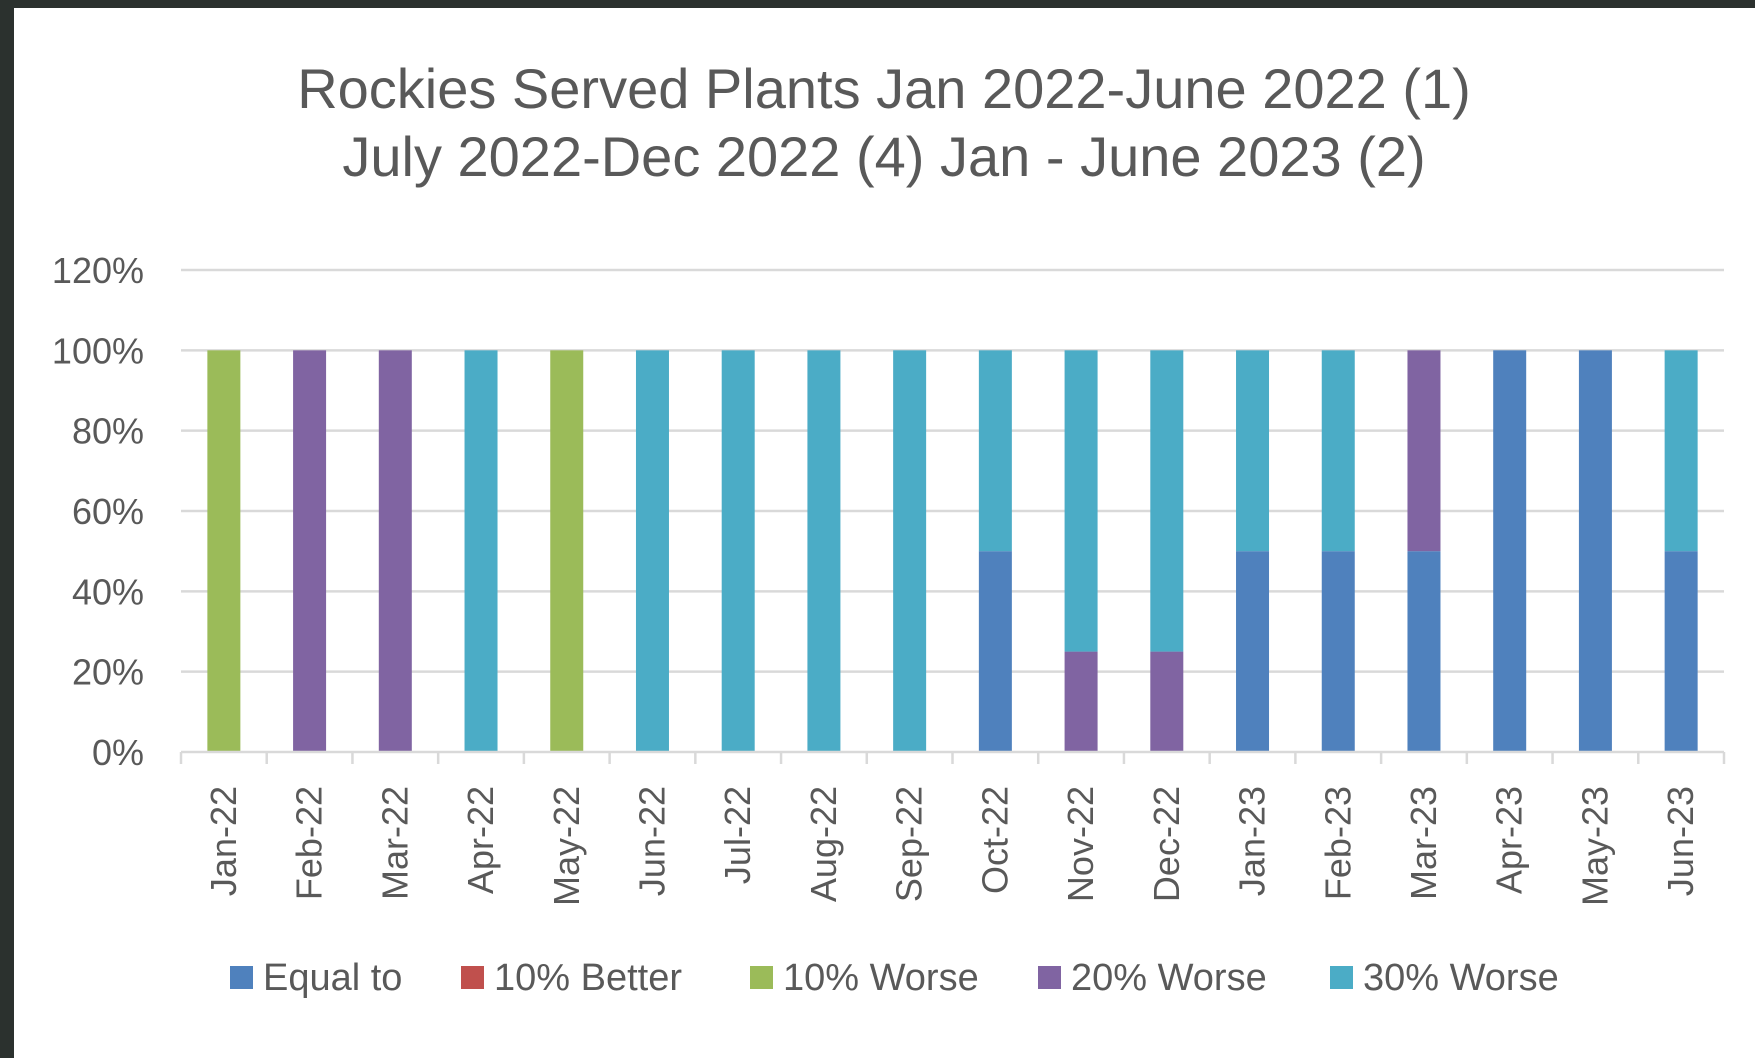  Describe the element at coordinates (108, 672) in the screenshot. I see `y-tick-label: 20%` at that location.